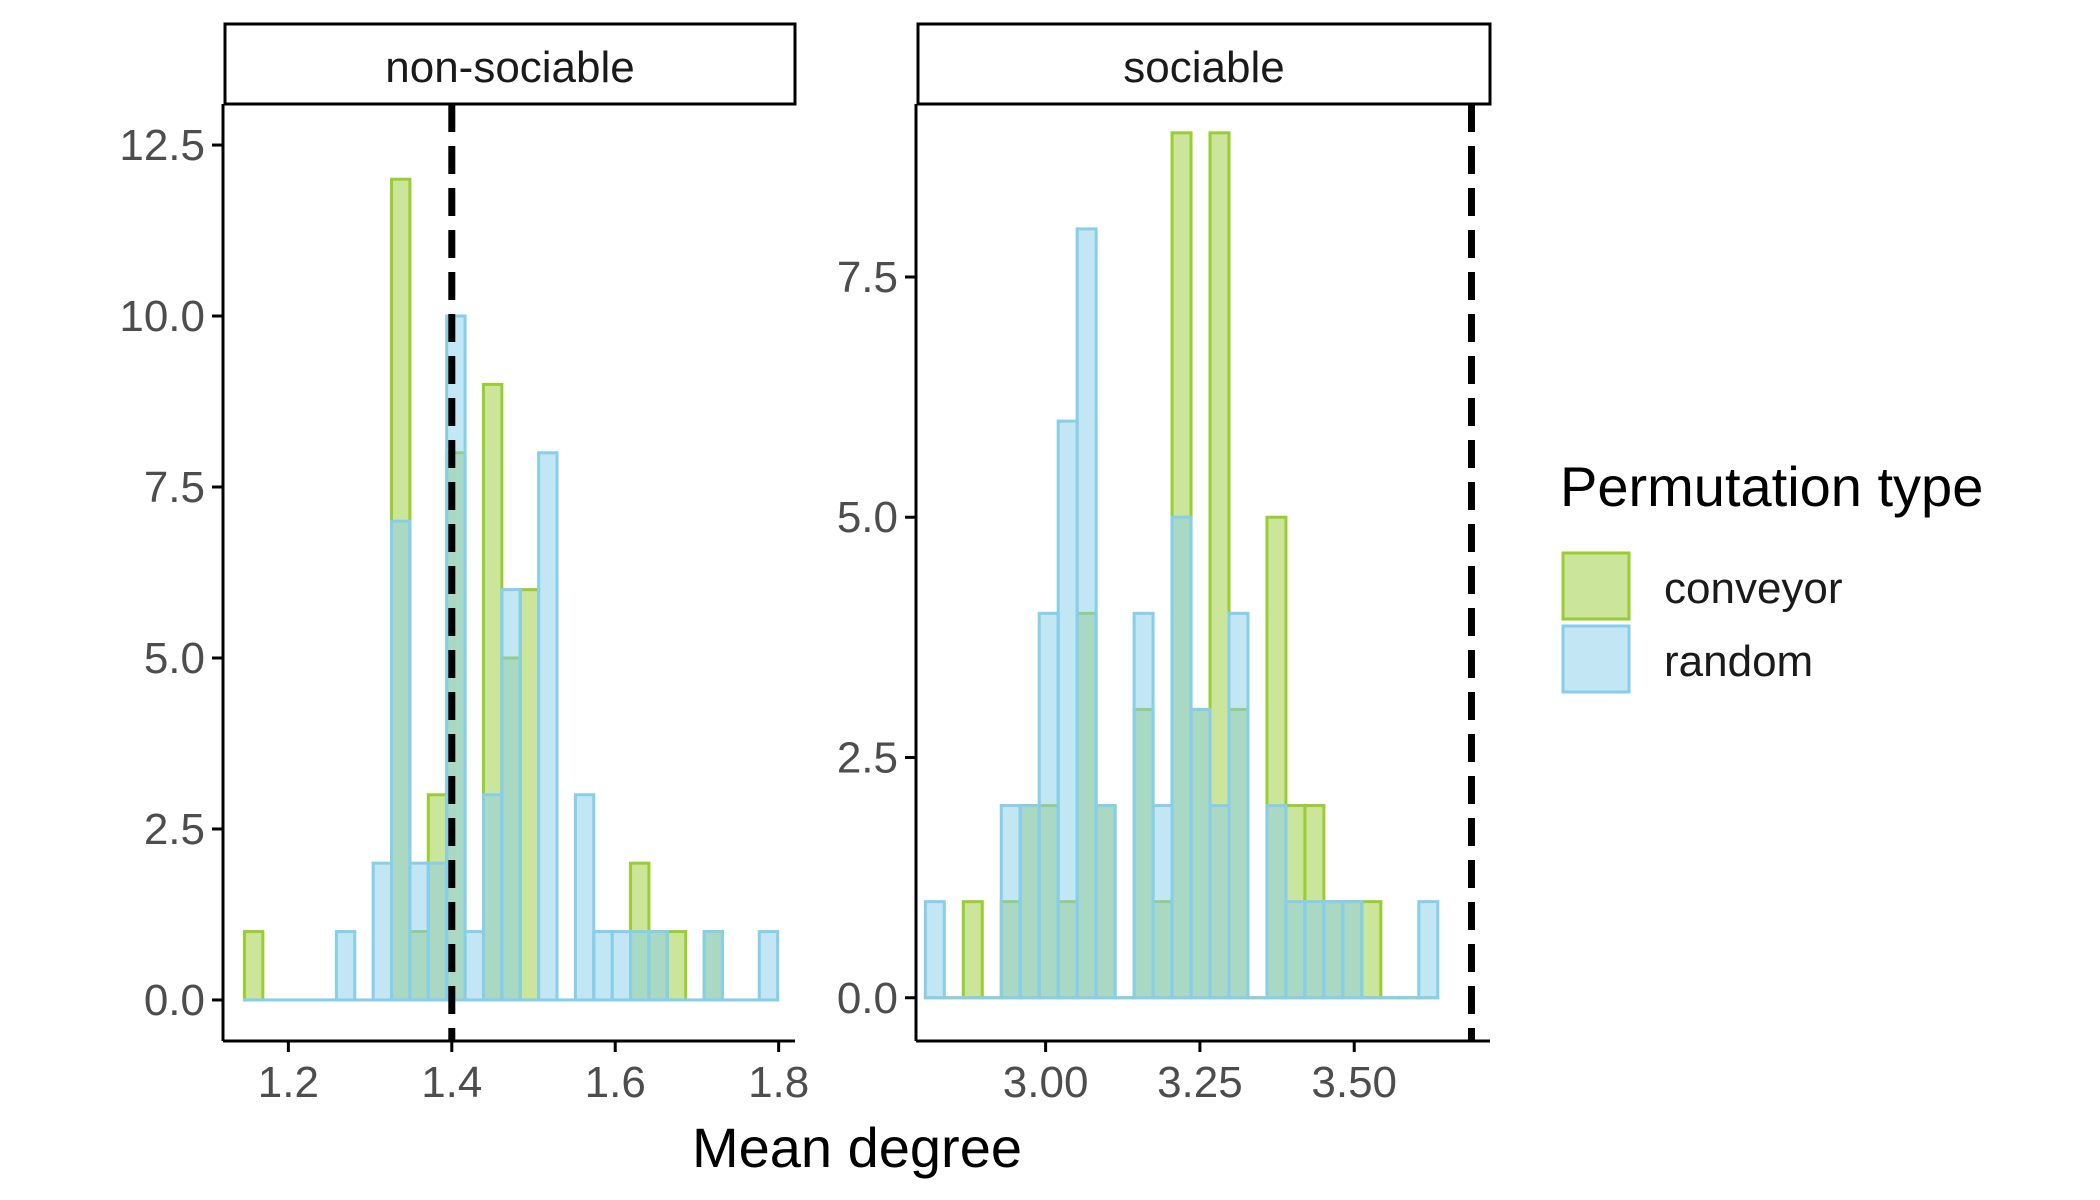 The width and height of the screenshot is (2100, 1200). Describe the element at coordinates (857, 1147) in the screenshot. I see `x-axis-title: Mean degree` at that location.